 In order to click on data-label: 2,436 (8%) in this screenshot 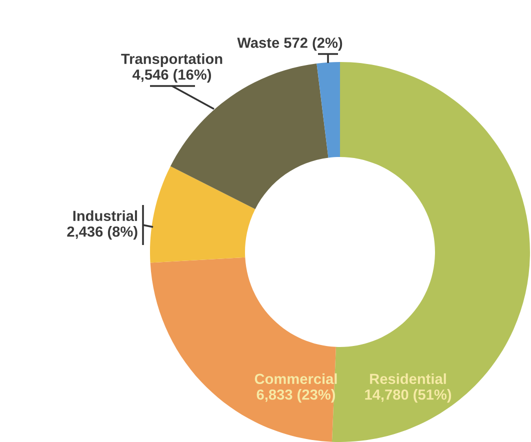, I will do `click(102, 233)`.